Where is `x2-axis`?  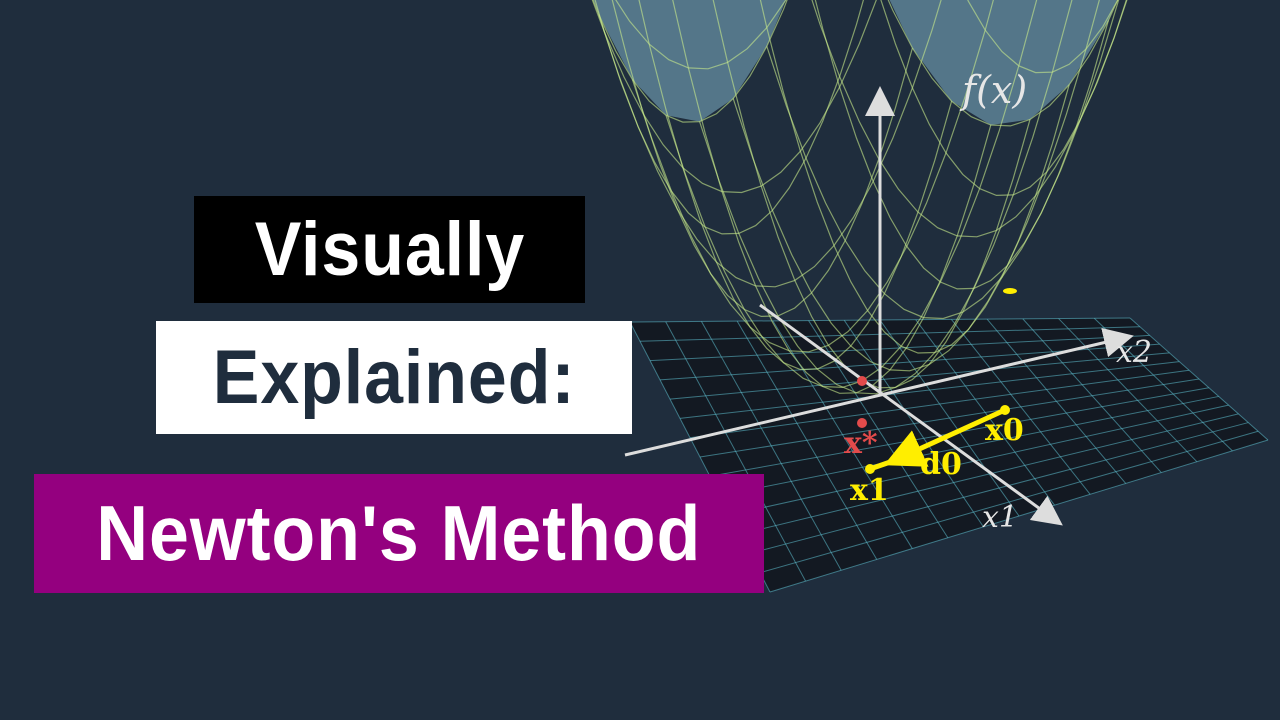
x2-axis is located at coordinates (879, 392).